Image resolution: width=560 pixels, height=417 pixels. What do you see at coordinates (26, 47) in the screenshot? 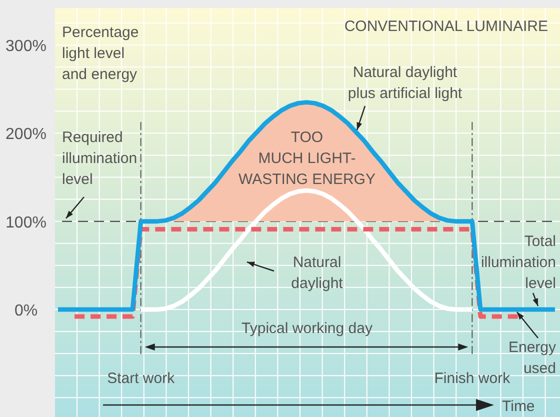
I see `y-tick-label: 300%` at bounding box center [26, 47].